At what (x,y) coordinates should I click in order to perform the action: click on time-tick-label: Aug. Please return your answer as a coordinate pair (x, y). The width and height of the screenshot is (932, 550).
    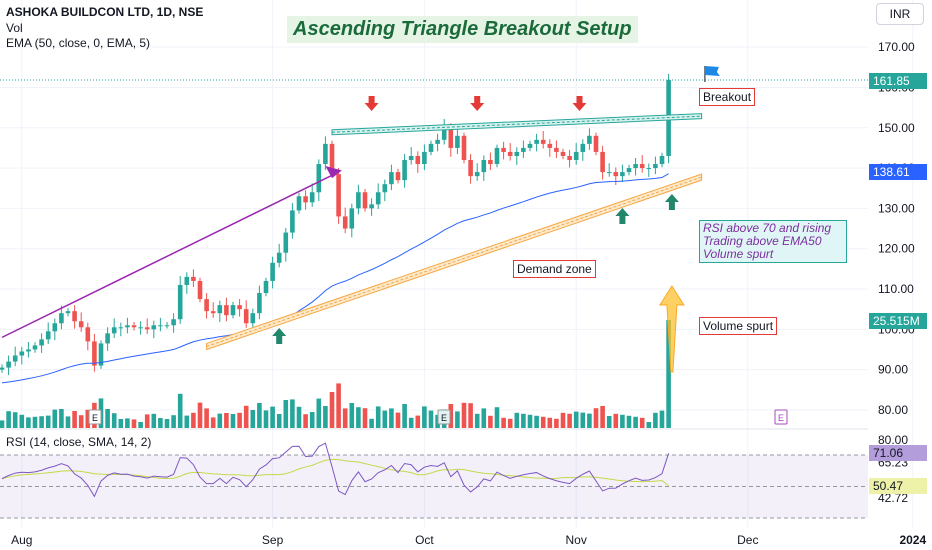
    Looking at the image, I should click on (21, 540).